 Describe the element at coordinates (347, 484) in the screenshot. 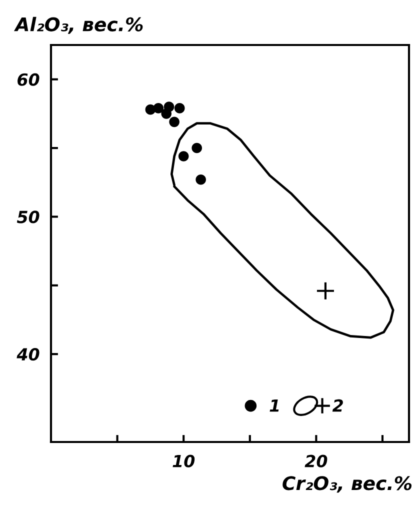

I see `x-axis-title: Cr₂O₃, вес.%` at that location.